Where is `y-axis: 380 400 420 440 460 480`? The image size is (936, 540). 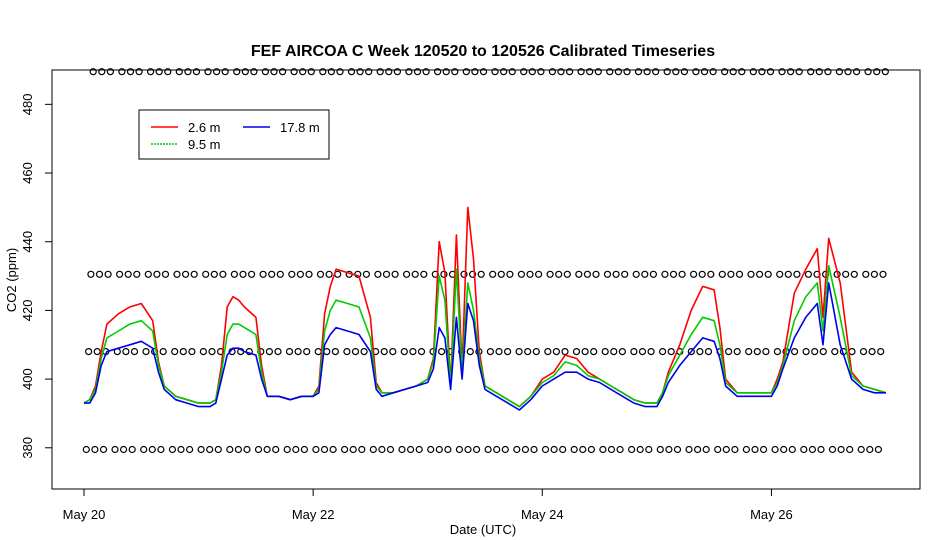
y-axis: 380 400 420 440 460 480 is located at coordinates (36, 276).